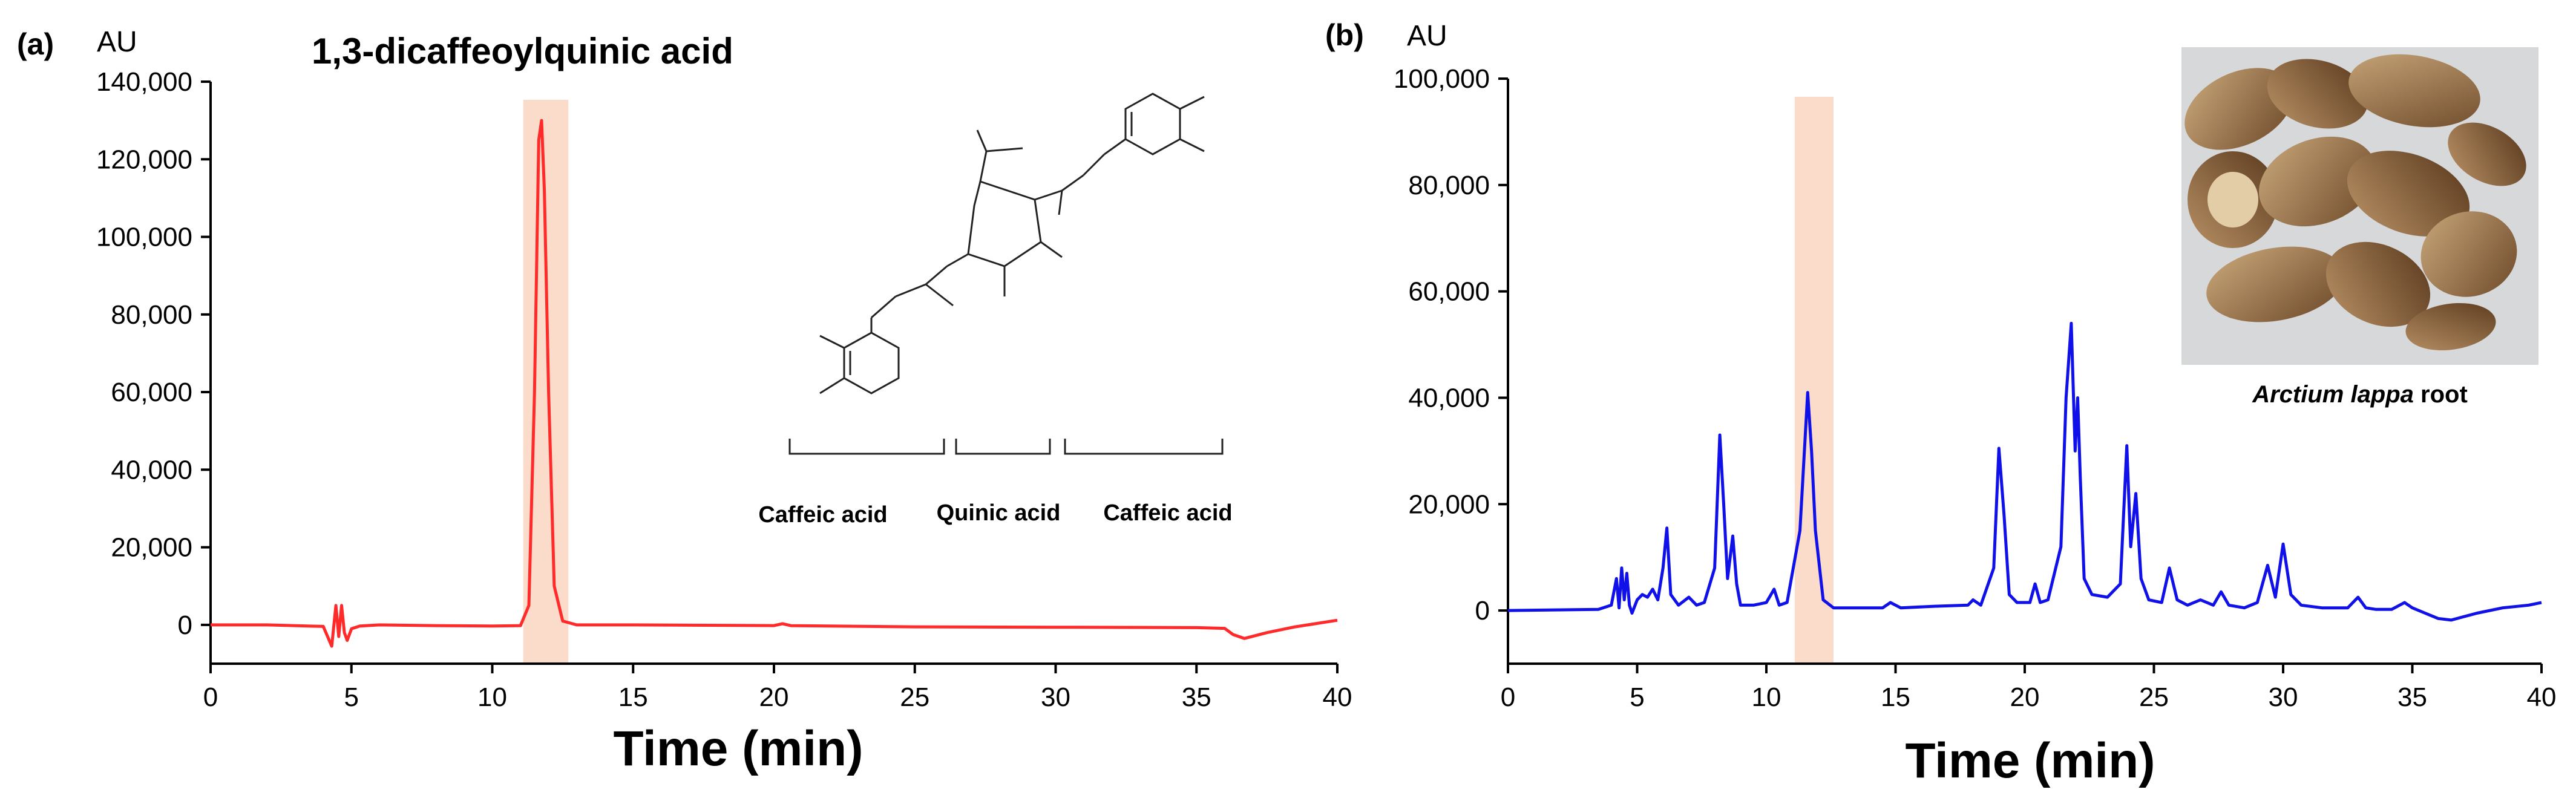 Image resolution: width=2576 pixels, height=798 pixels. Describe the element at coordinates (35, 44) in the screenshot. I see `panel-a-label: (a)` at that location.